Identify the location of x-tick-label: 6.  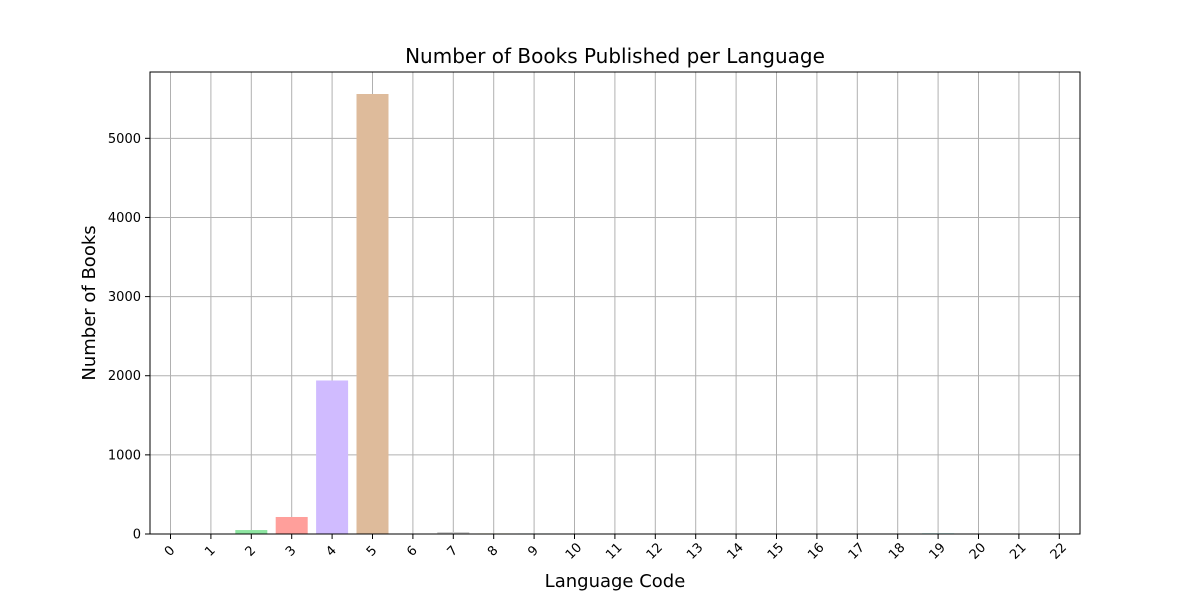
(412, 551).